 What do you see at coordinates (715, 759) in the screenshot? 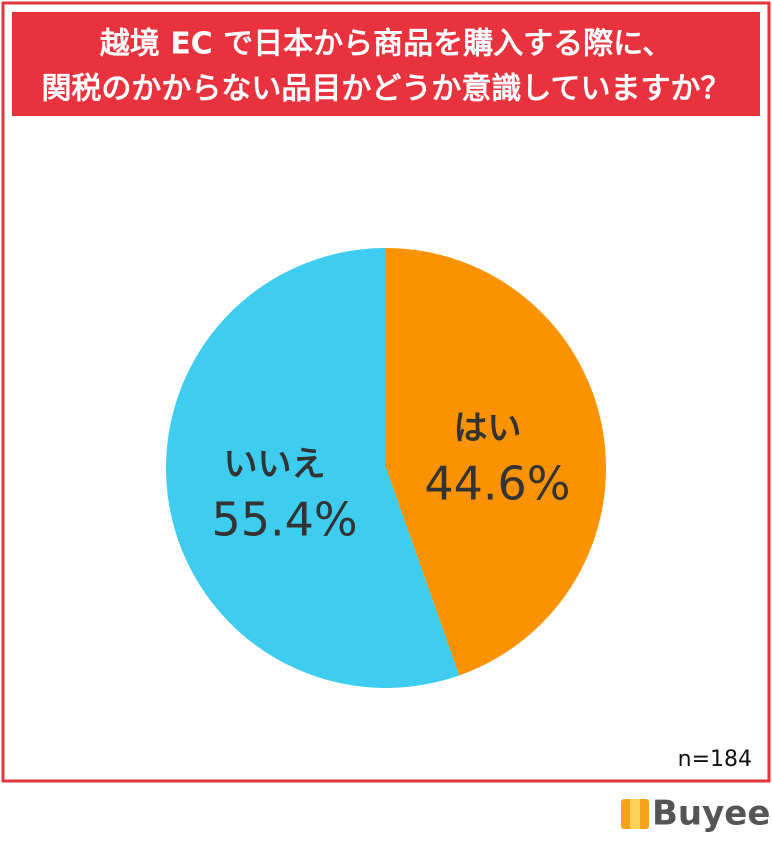
I see `sample-note: n=184` at bounding box center [715, 759].